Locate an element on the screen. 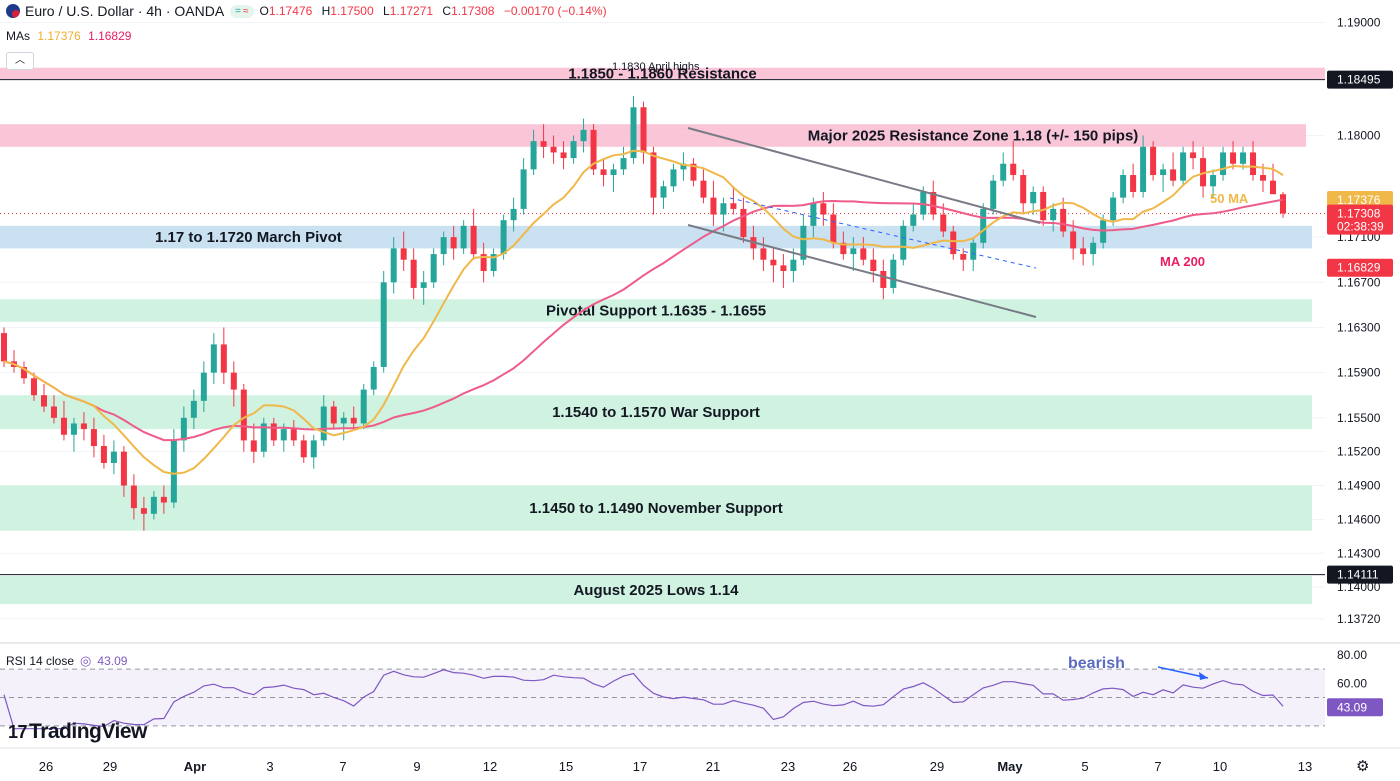  x-tick-label: 17 is located at coordinates (640, 766).